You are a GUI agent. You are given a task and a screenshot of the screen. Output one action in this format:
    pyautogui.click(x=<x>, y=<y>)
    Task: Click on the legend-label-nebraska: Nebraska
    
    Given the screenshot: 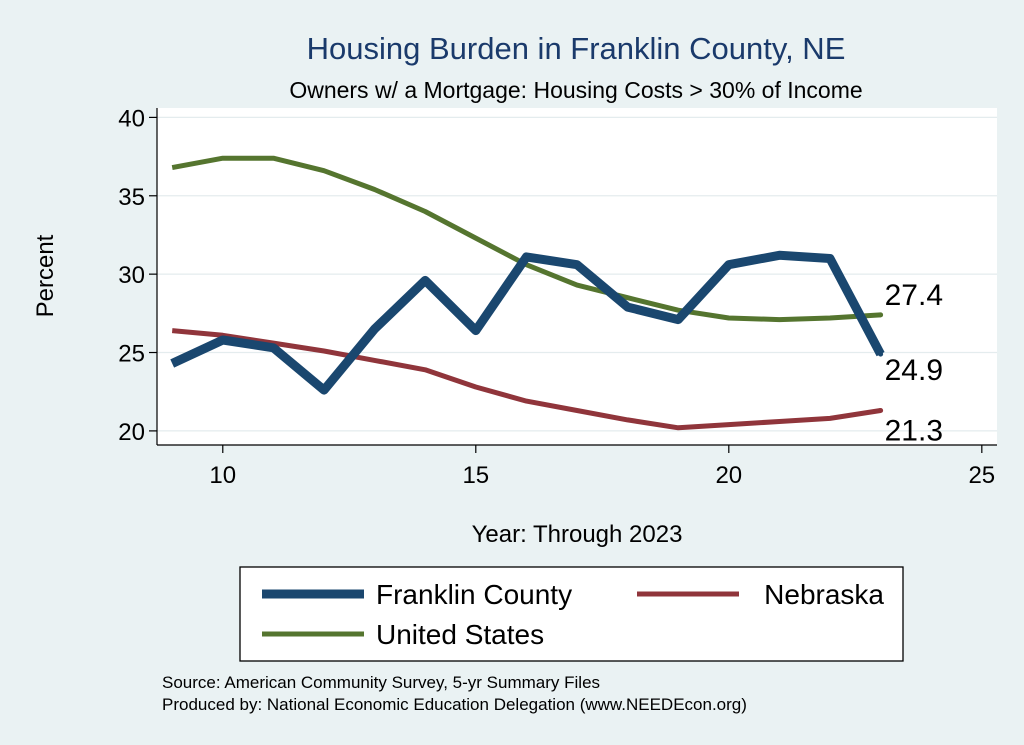 What is the action you would take?
    pyautogui.click(x=824, y=594)
    